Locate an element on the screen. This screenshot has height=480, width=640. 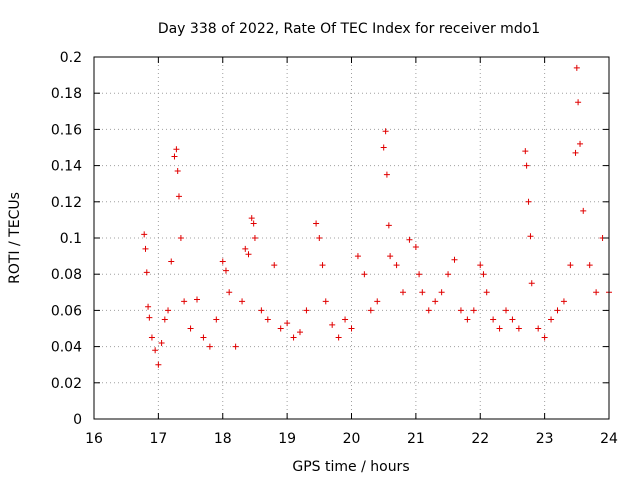
x-tick-label: 16 is located at coordinates (94, 439).